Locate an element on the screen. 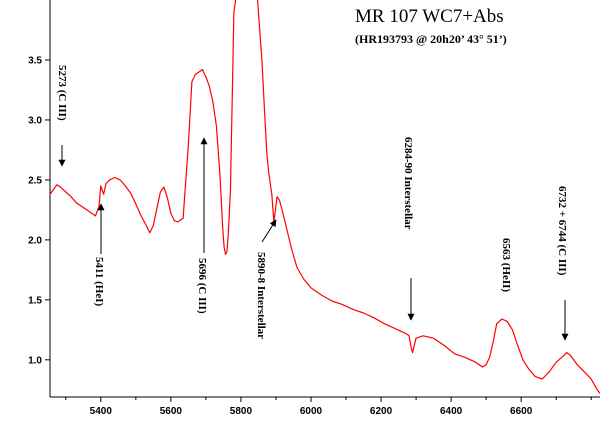  x-tick-label: 6600 is located at coordinates (521, 411).